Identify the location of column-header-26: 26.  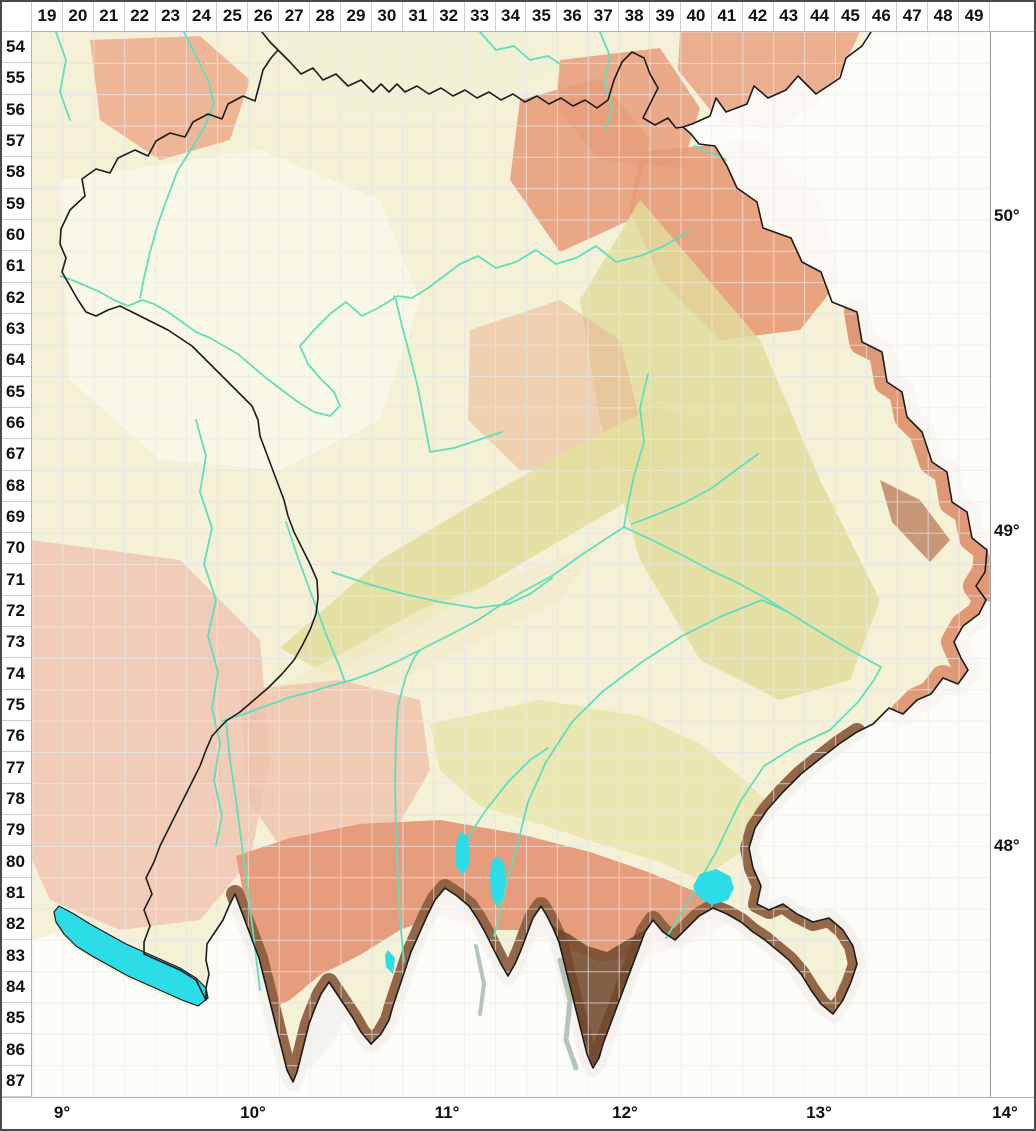
(264, 15).